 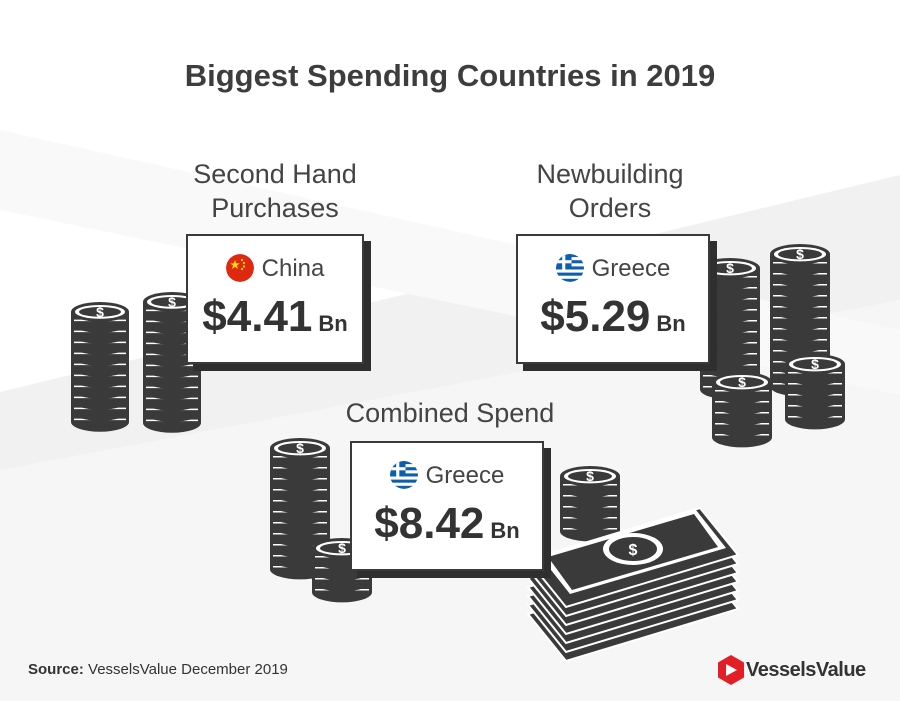 What do you see at coordinates (731, 670) in the screenshot?
I see `vesselsvalue-logo-icon` at bounding box center [731, 670].